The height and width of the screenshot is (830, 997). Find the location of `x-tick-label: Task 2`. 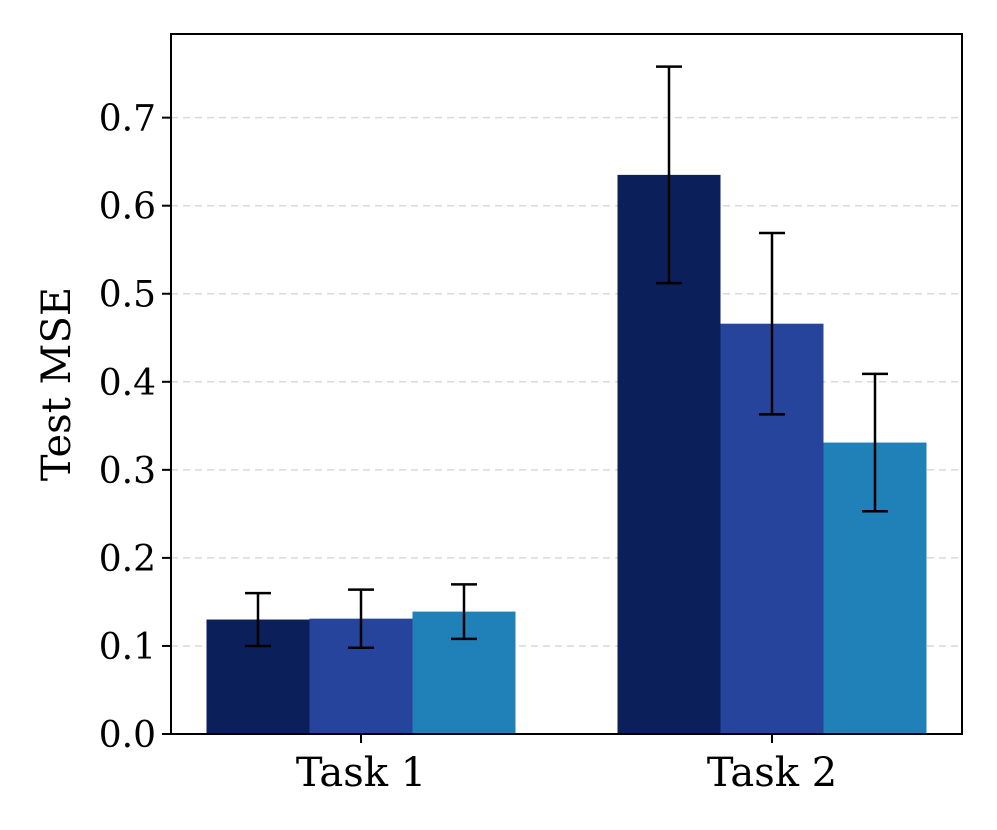

x-tick-label: Task 2 is located at coordinates (772, 773).